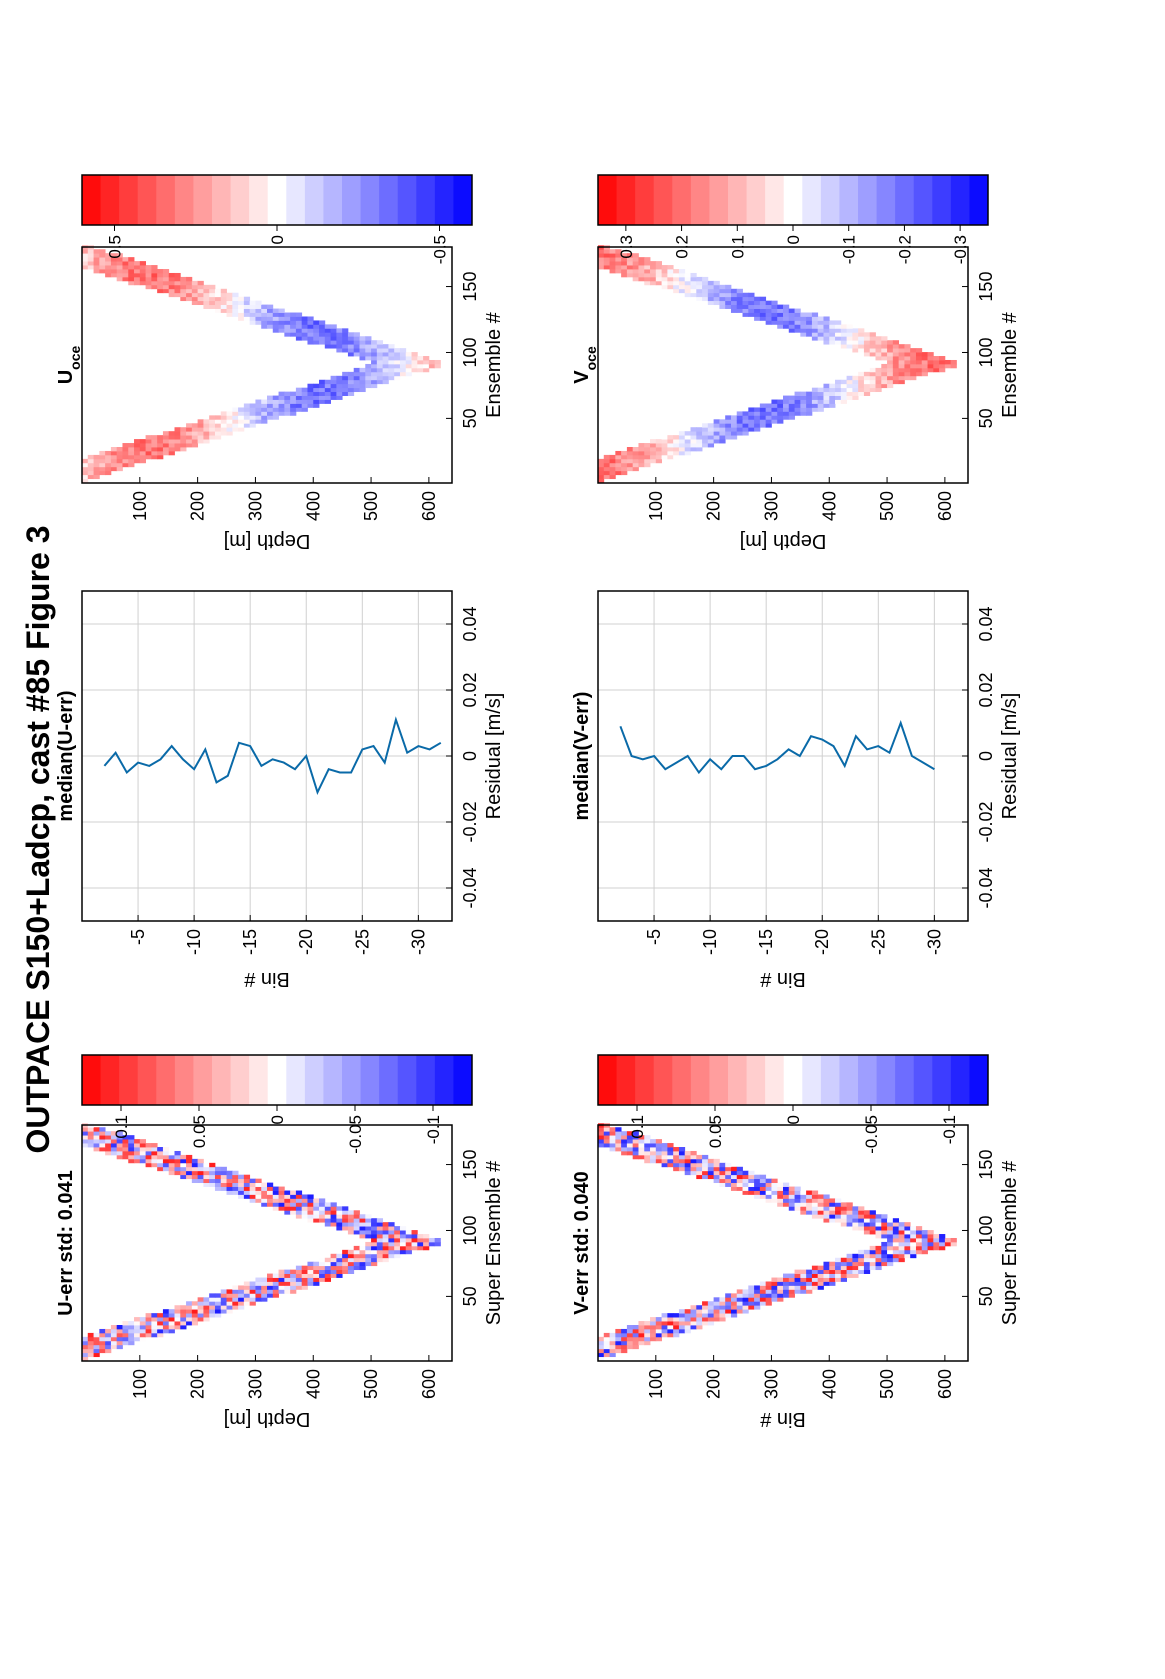 The height and width of the screenshot is (1679, 1165). Describe the element at coordinates (1010, 756) in the screenshot. I see `x-axis-label: Residual [m/s]` at that location.